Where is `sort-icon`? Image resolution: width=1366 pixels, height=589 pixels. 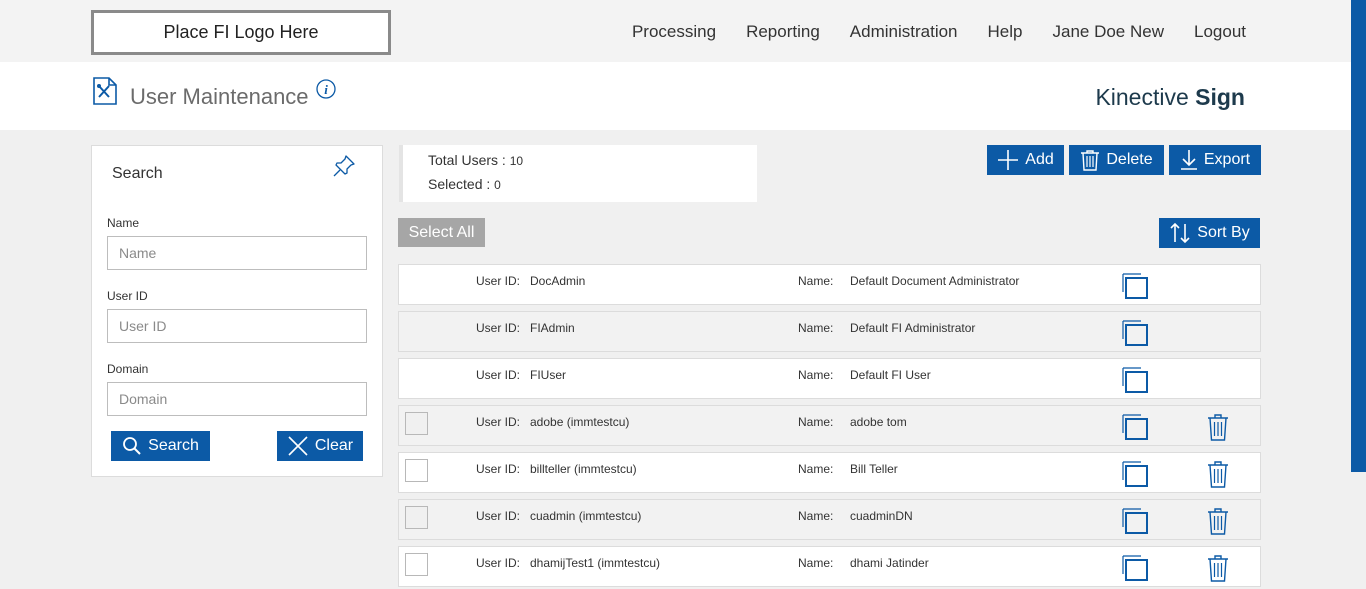 sort-icon is located at coordinates (1180, 233).